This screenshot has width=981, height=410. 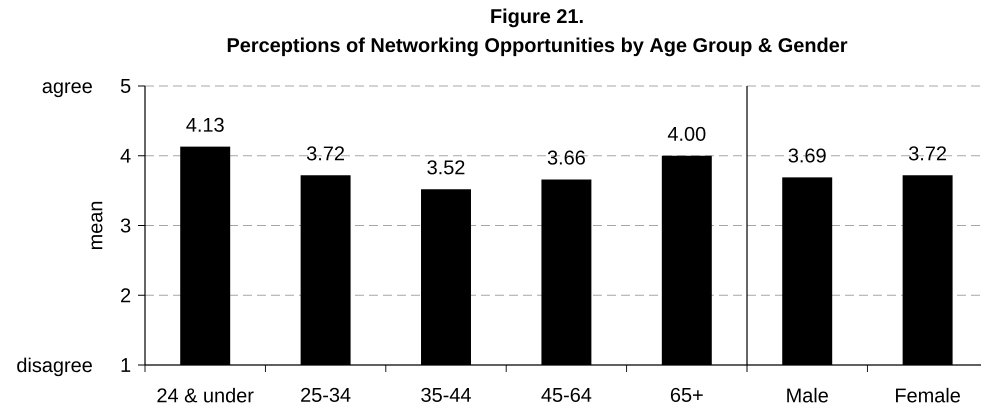 I want to click on x-tick-label: 45-64, so click(x=566, y=395).